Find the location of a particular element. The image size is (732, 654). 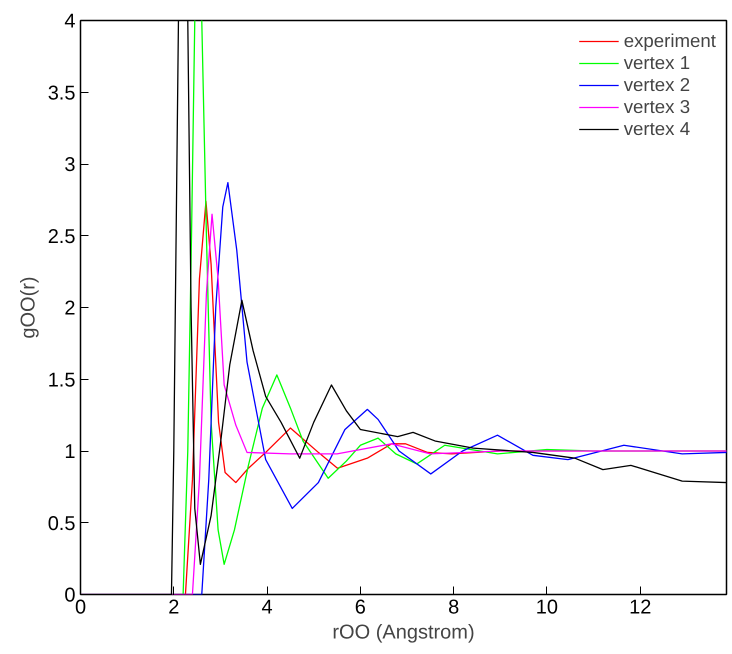

legend-label: vertex 3 is located at coordinates (657, 107).